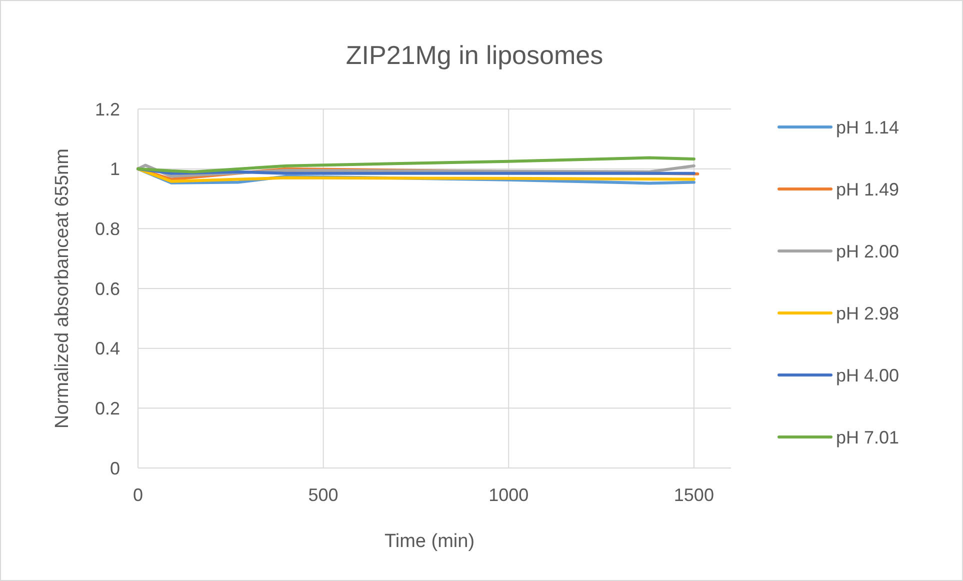 This screenshot has width=963, height=581. I want to click on legend-label: pH 2.00, so click(868, 251).